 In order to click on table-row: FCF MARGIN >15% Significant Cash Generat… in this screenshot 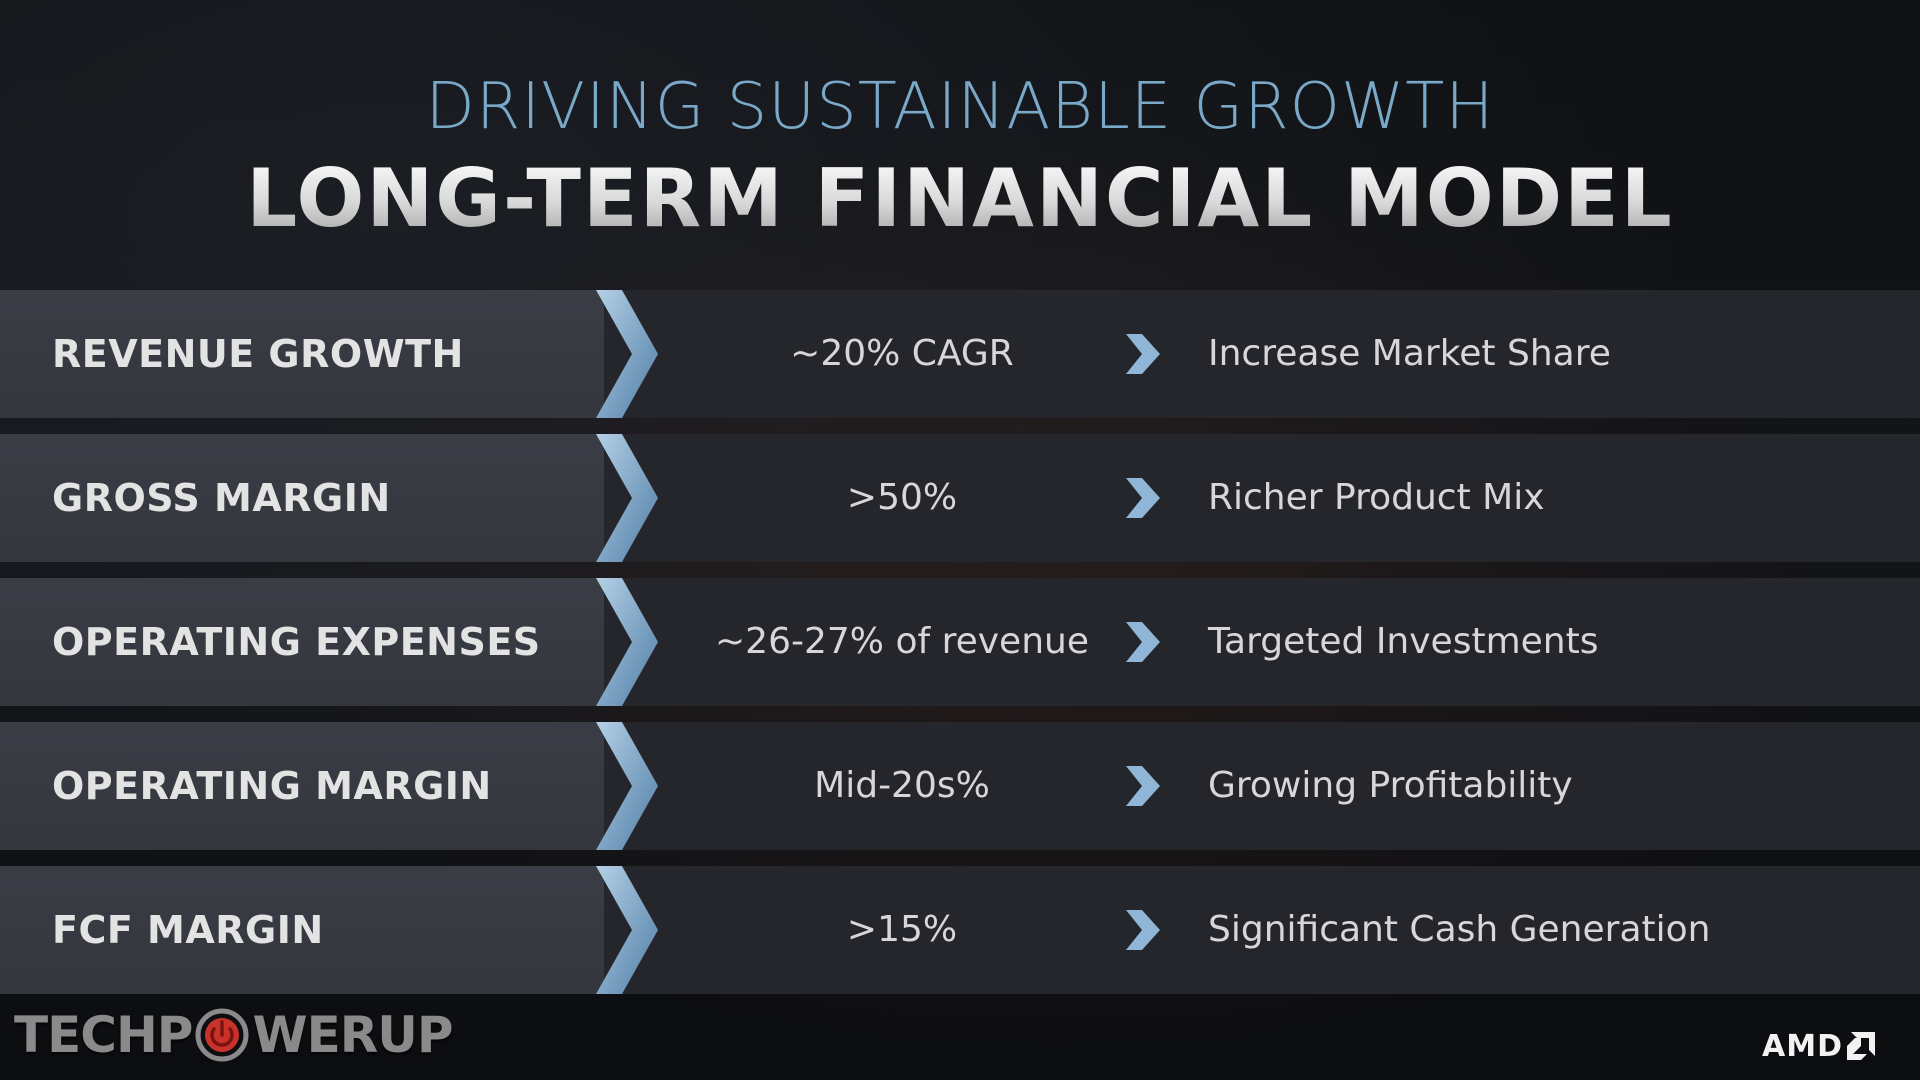, I will do `click(960, 930)`.